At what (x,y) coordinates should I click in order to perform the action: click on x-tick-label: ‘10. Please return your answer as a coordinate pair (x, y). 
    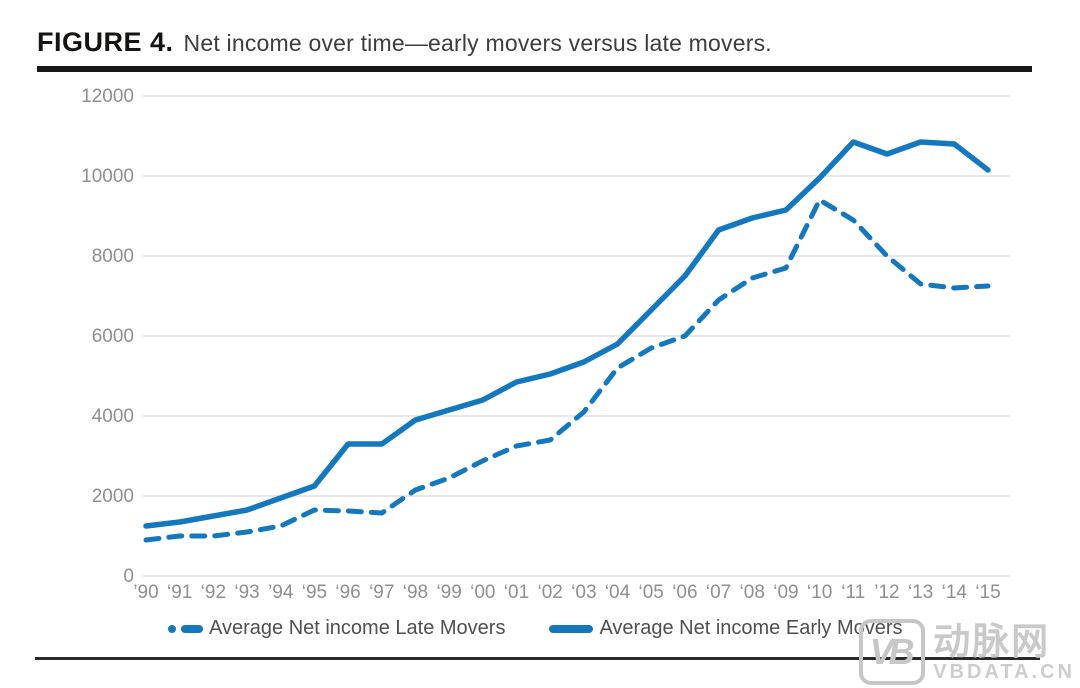
    Looking at the image, I should click on (819, 592).